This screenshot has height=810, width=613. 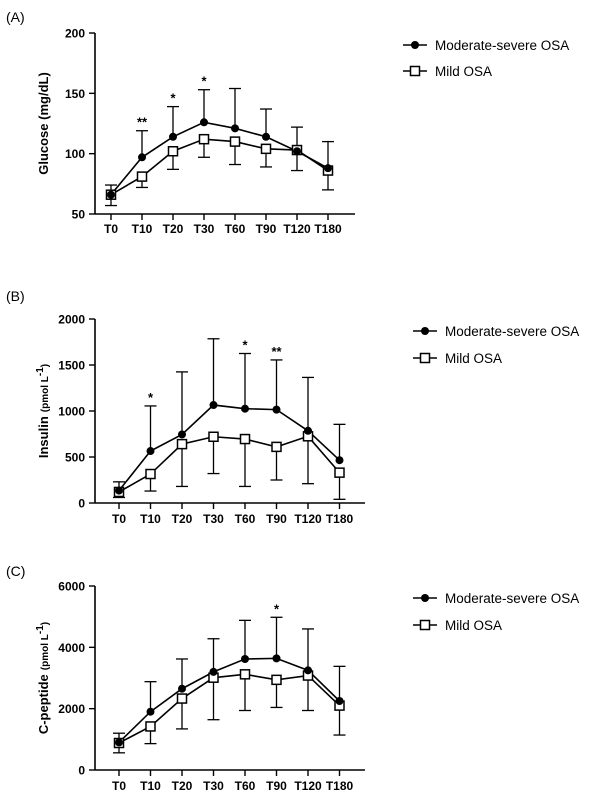 What do you see at coordinates (75, 34) in the screenshot?
I see `y-tick-label: 200` at bounding box center [75, 34].